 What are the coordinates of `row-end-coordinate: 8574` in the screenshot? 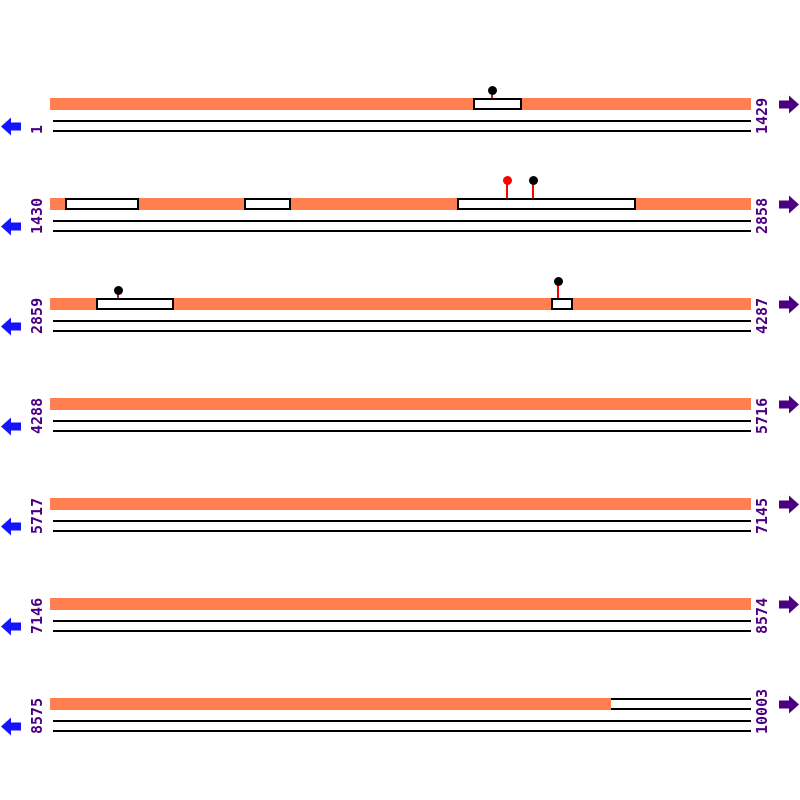 It's located at (762, 615).